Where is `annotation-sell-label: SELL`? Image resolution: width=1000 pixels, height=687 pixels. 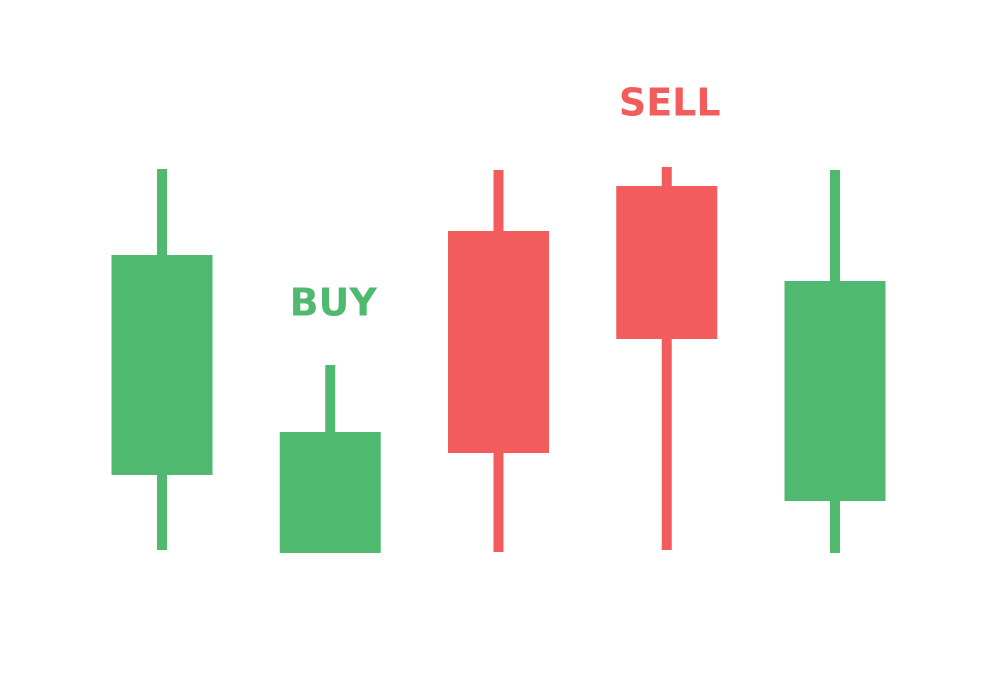 annotation-sell-label: SELL is located at coordinates (670, 103).